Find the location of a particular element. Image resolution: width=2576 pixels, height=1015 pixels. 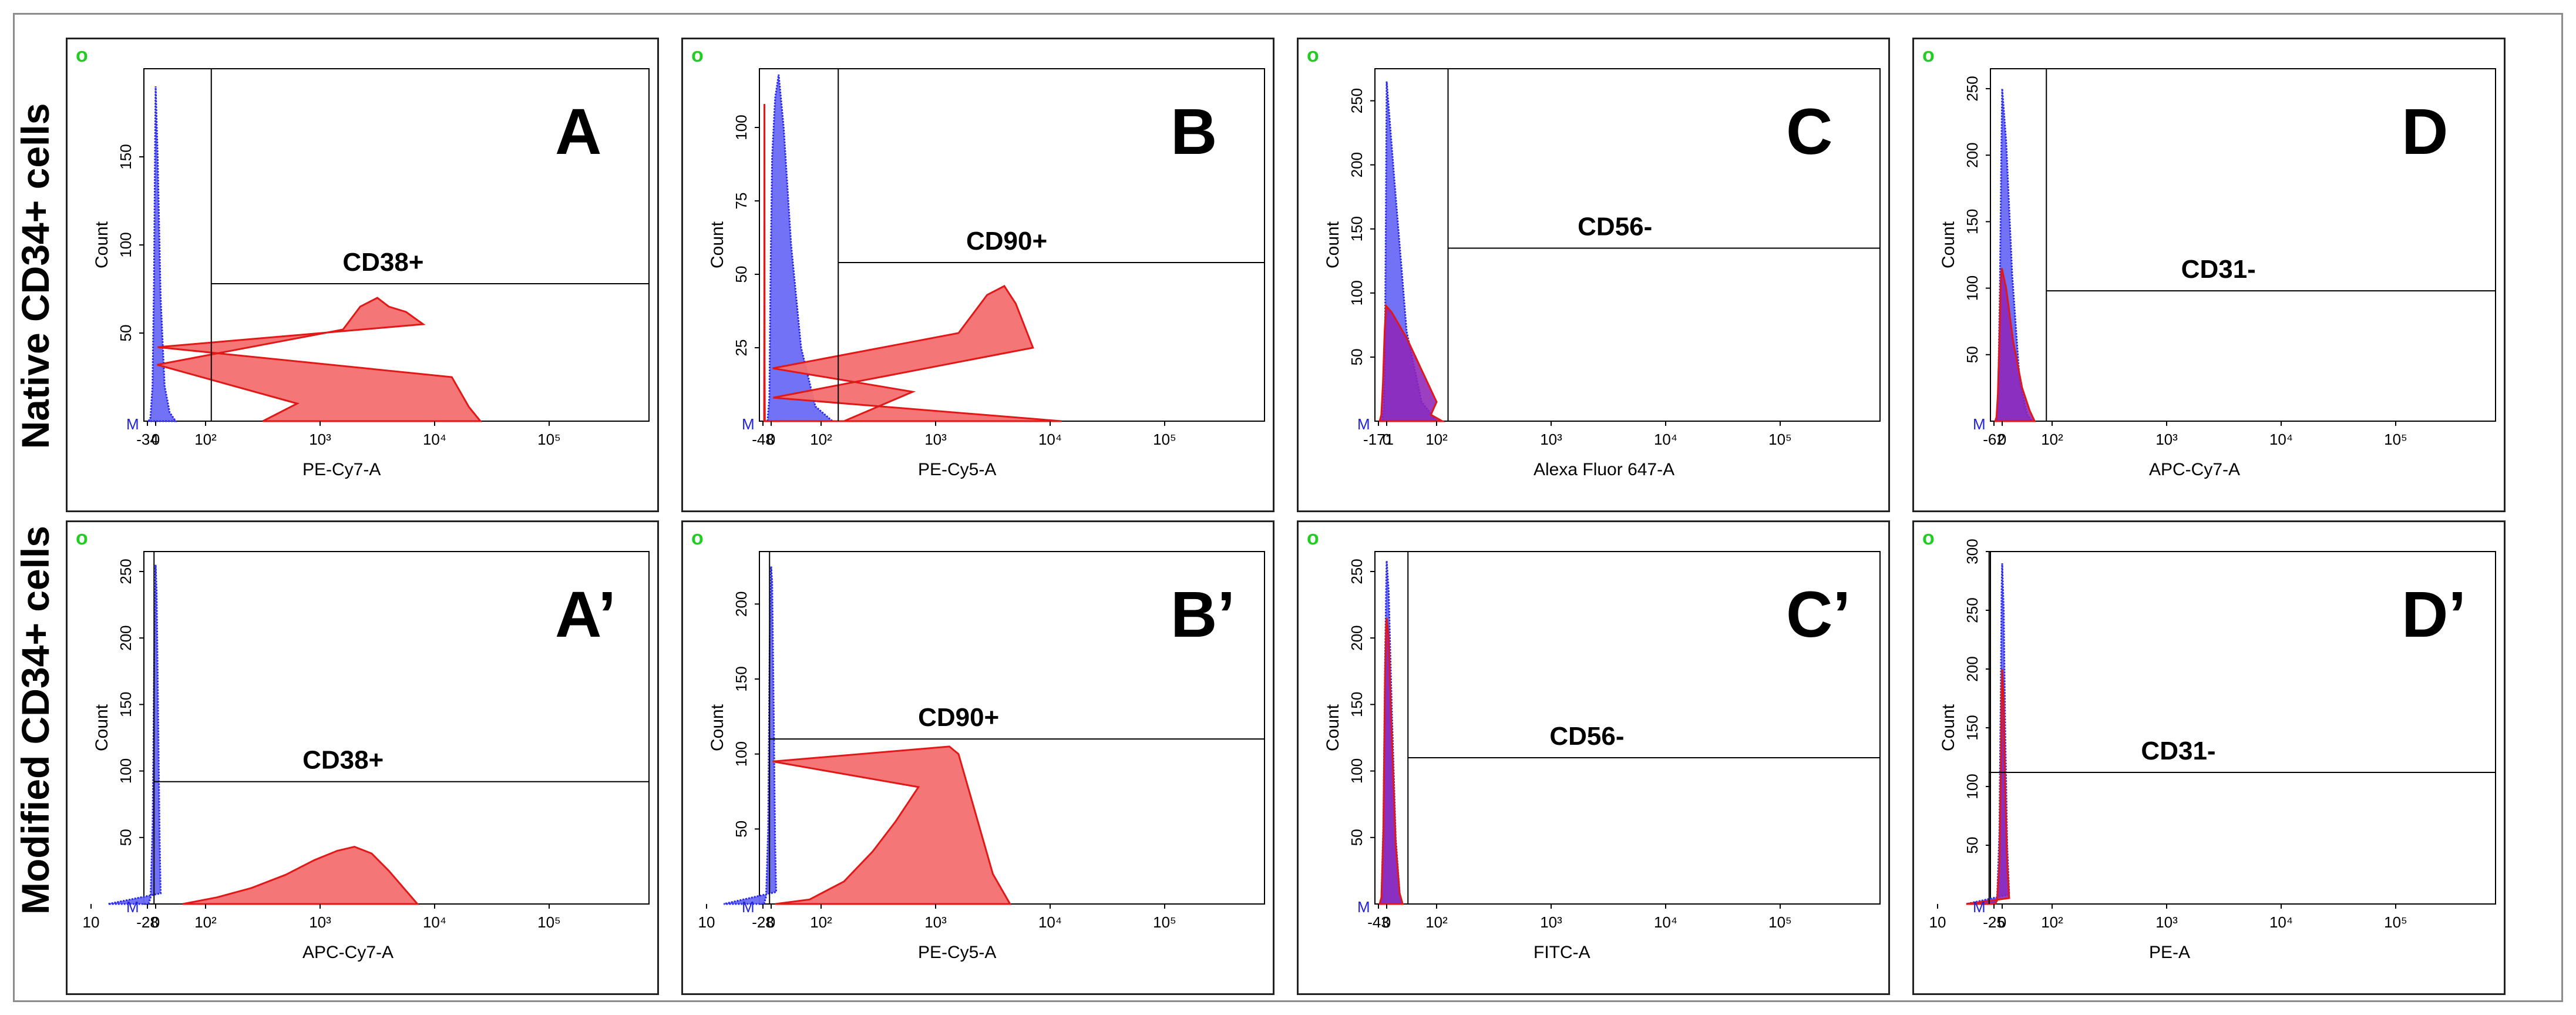

plot-area-b-prime is located at coordinates (1012, 728).